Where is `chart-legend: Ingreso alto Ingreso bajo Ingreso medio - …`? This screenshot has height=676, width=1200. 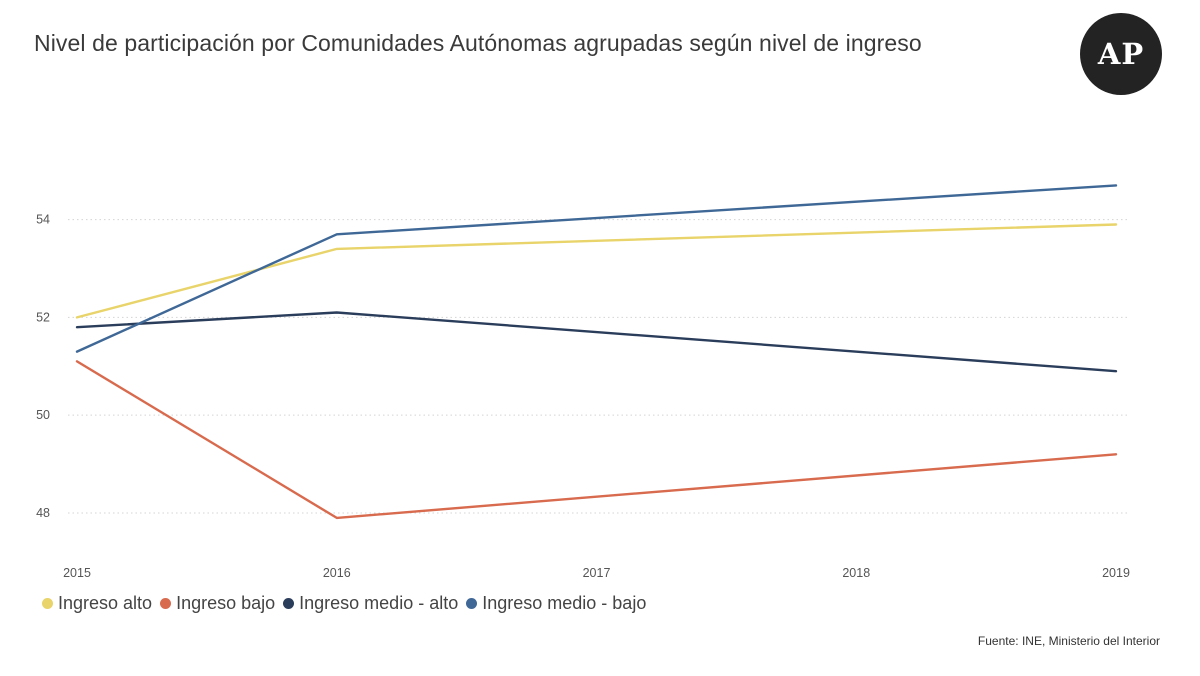
chart-legend: Ingreso alto Ingreso bajo Ingreso medio - … is located at coordinates (348, 603).